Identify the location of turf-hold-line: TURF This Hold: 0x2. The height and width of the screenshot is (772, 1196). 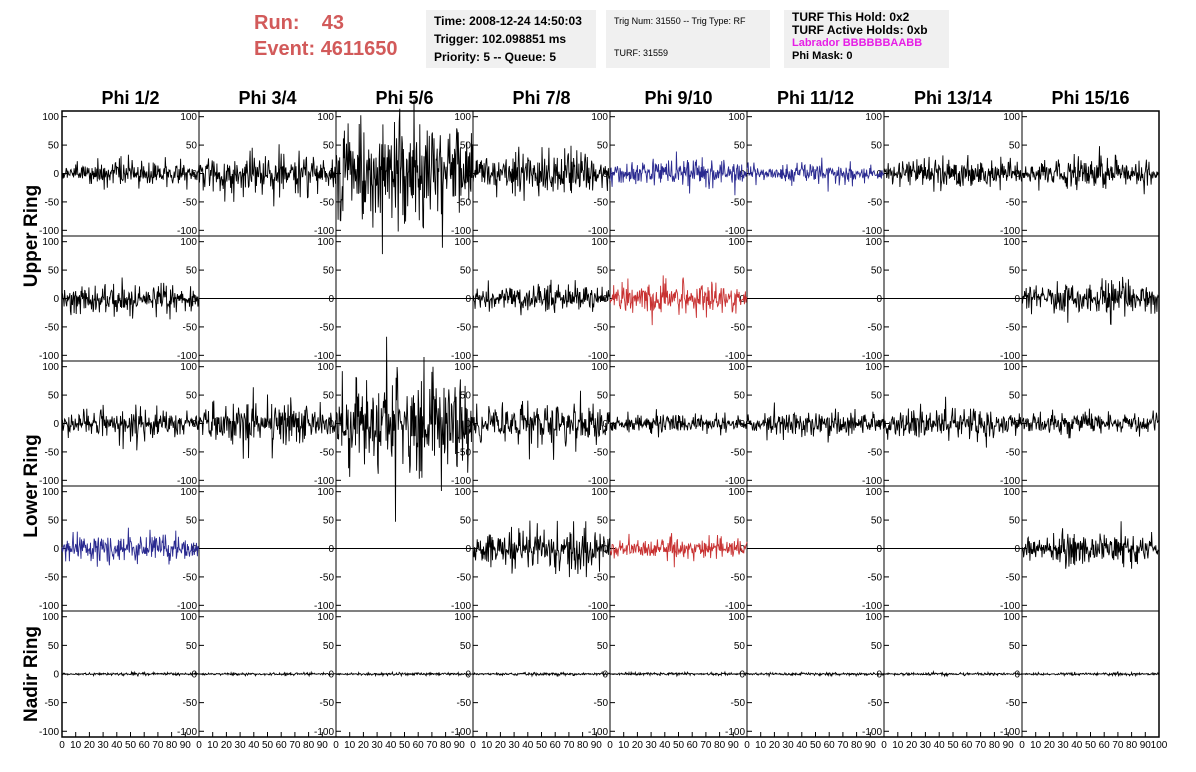
(851, 17).